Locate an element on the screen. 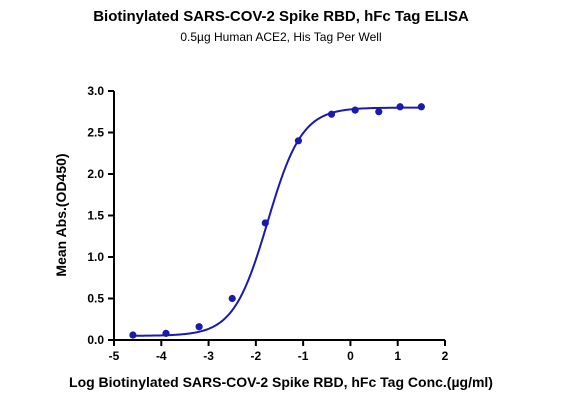  y-axis-title: Mean Abs.(OD450) is located at coordinates (61, 214).